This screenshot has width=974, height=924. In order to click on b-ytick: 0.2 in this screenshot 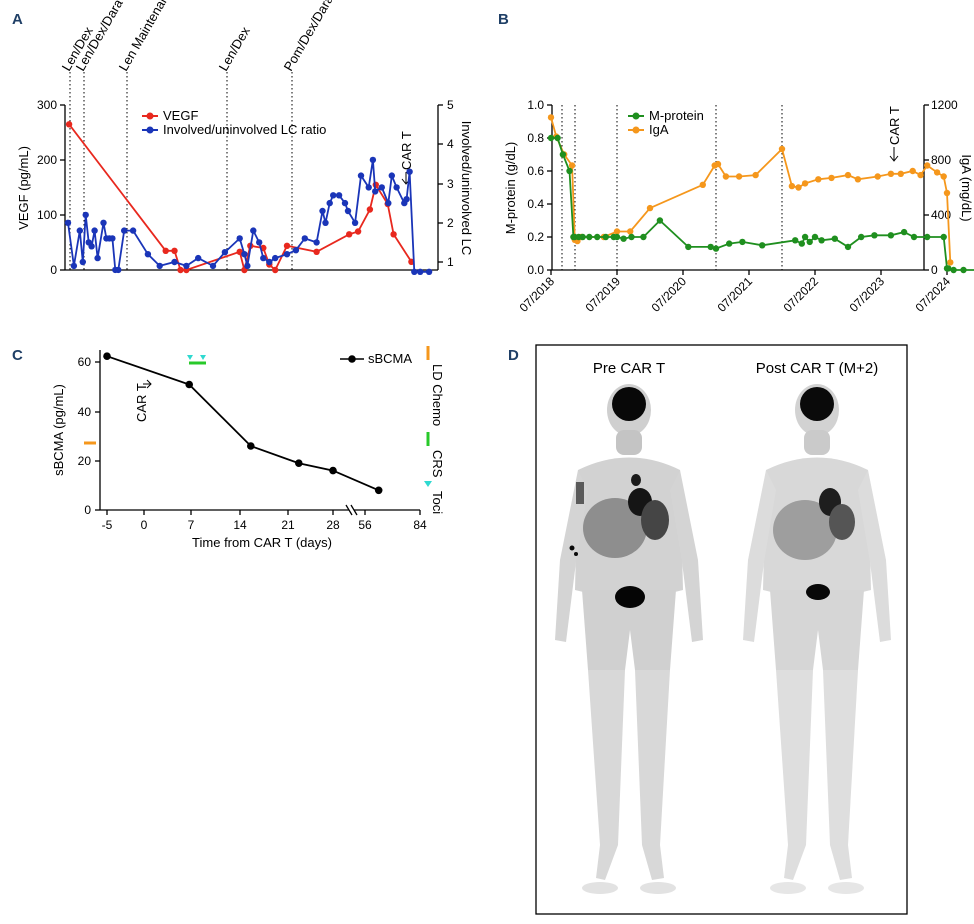, I will do `click(535, 237)`.